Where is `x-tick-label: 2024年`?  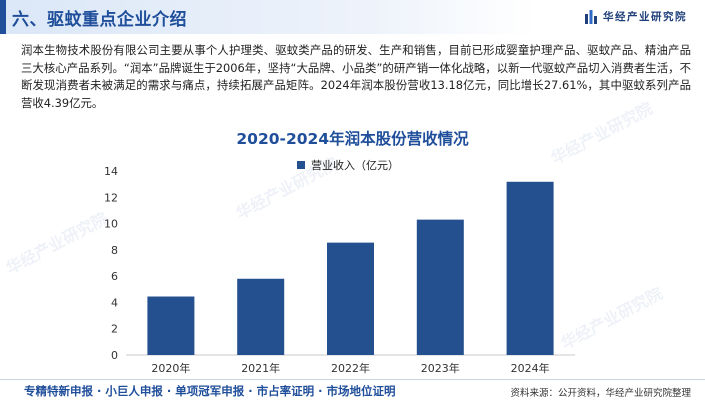 x-tick-label: 2024年 is located at coordinates (530, 368).